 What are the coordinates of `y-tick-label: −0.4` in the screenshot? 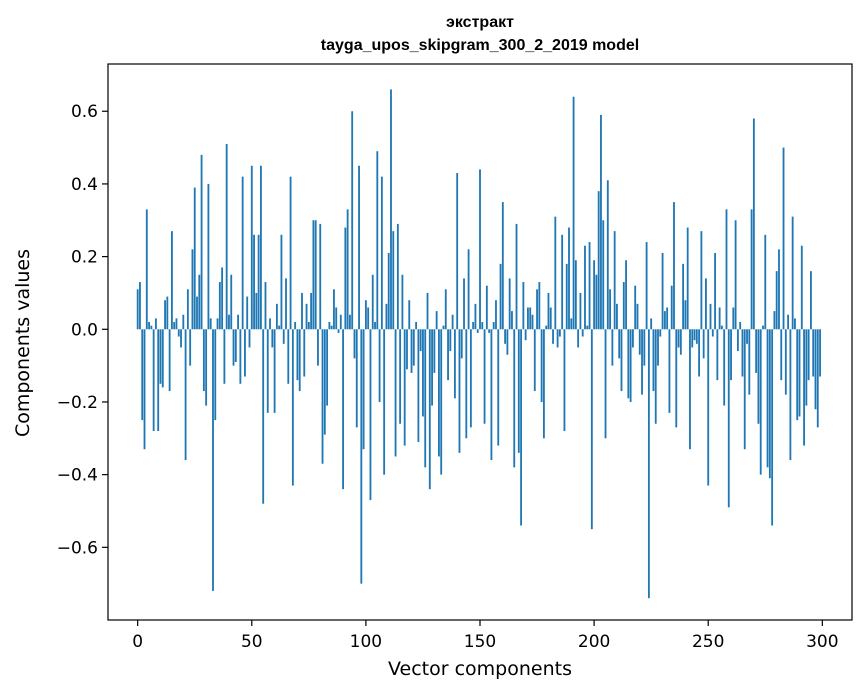 It's located at (77, 476).